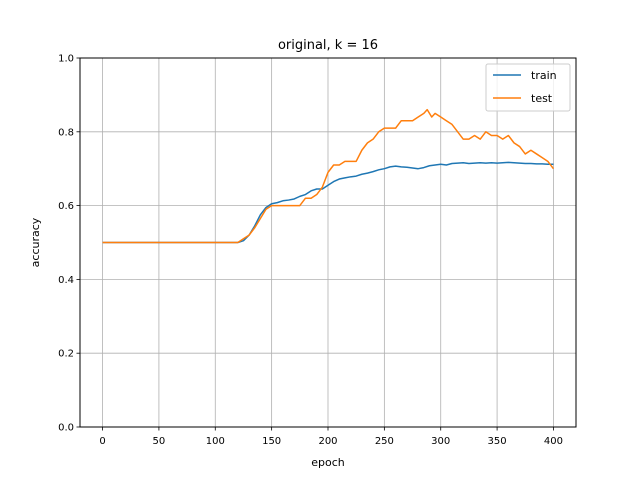  Describe the element at coordinates (328, 462) in the screenshot. I see `x-axis-label: epoch` at that location.